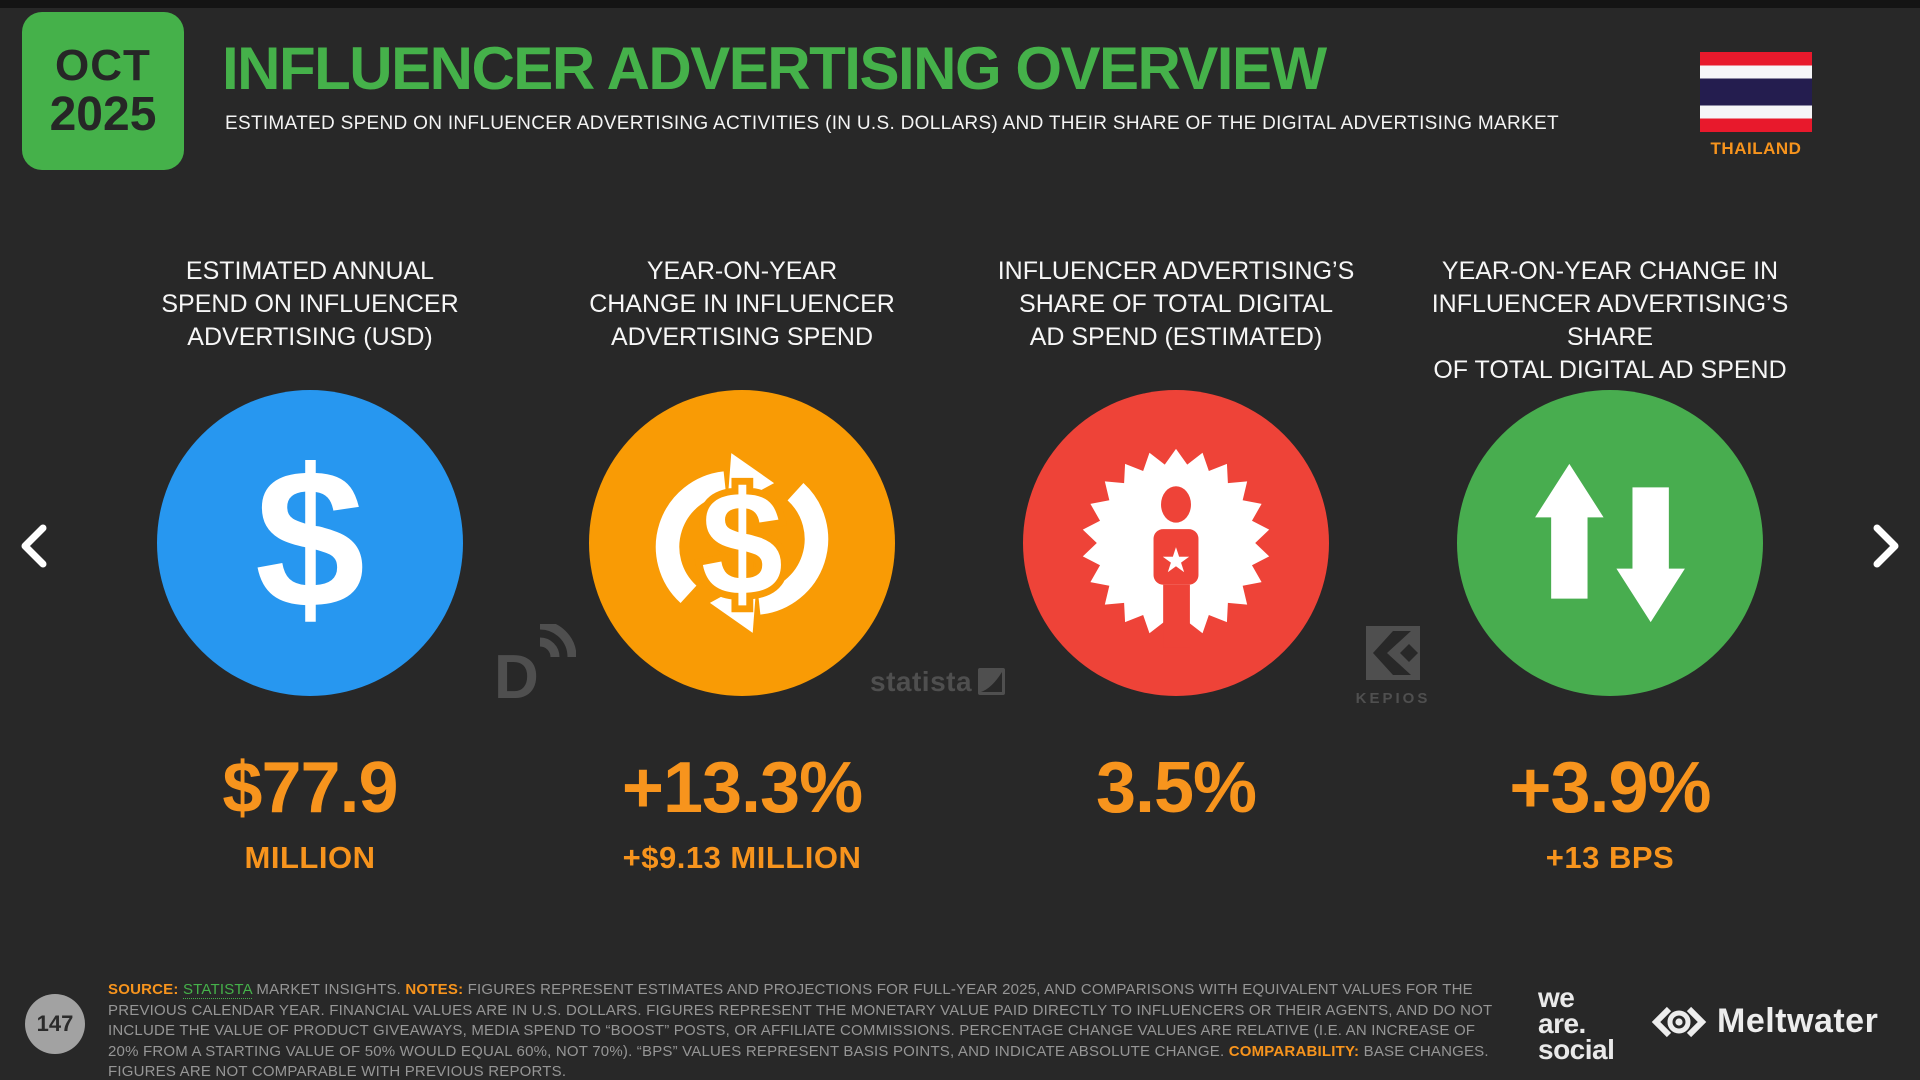 This screenshot has width=1920, height=1080. I want to click on meltwater-logo: Meltwater, so click(1764, 1021).